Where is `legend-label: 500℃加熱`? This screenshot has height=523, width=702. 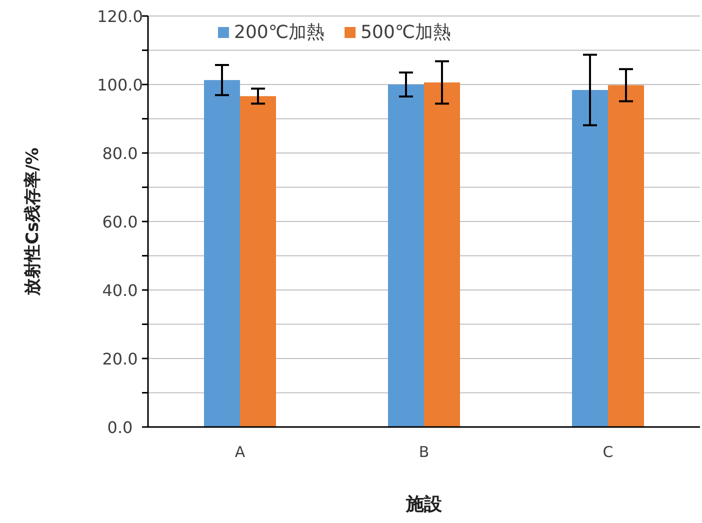 legend-label: 500℃加熱 is located at coordinates (406, 32).